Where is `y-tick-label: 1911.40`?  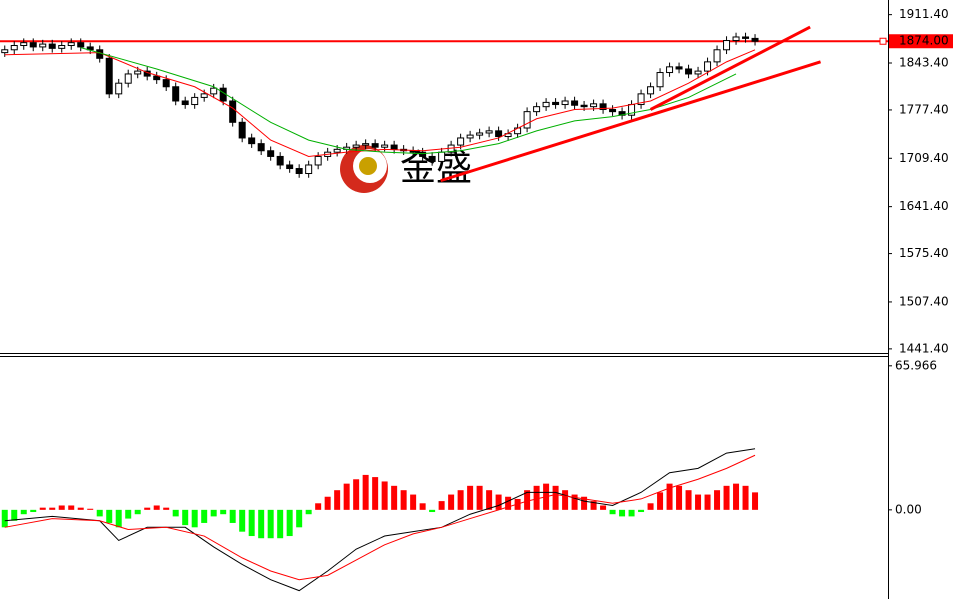 y-tick-label: 1911.40 is located at coordinates (924, 14).